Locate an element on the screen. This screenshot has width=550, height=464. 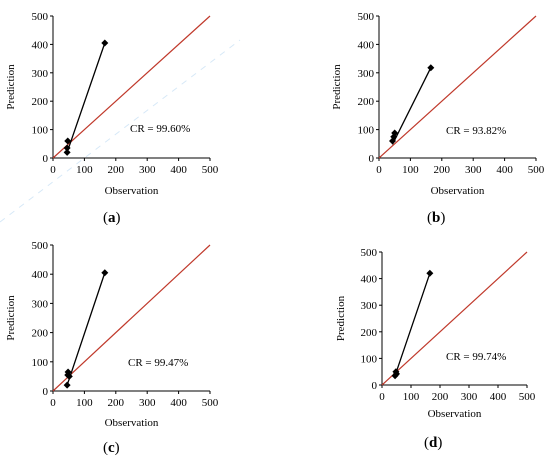
chart-c-x-tick-label: 0 is located at coordinates (53, 403).